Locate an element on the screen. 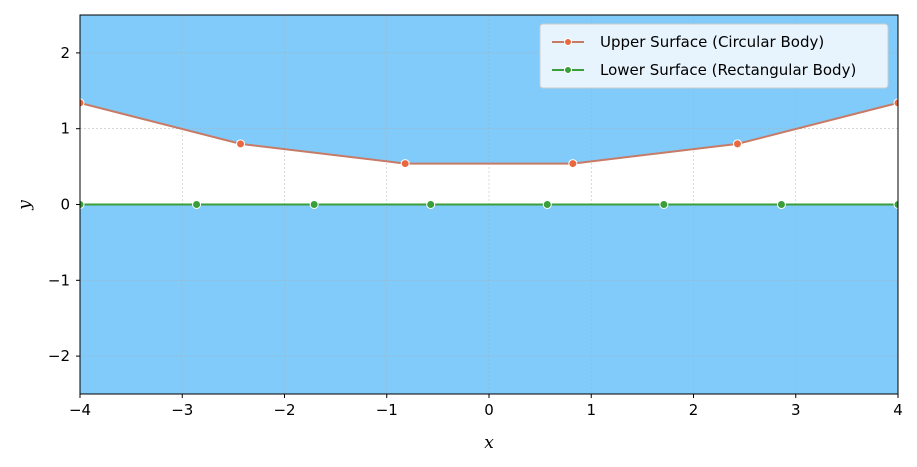  x-axis: −4 −3 −2 −1 0 1 2 3 4 is located at coordinates (486, 406).